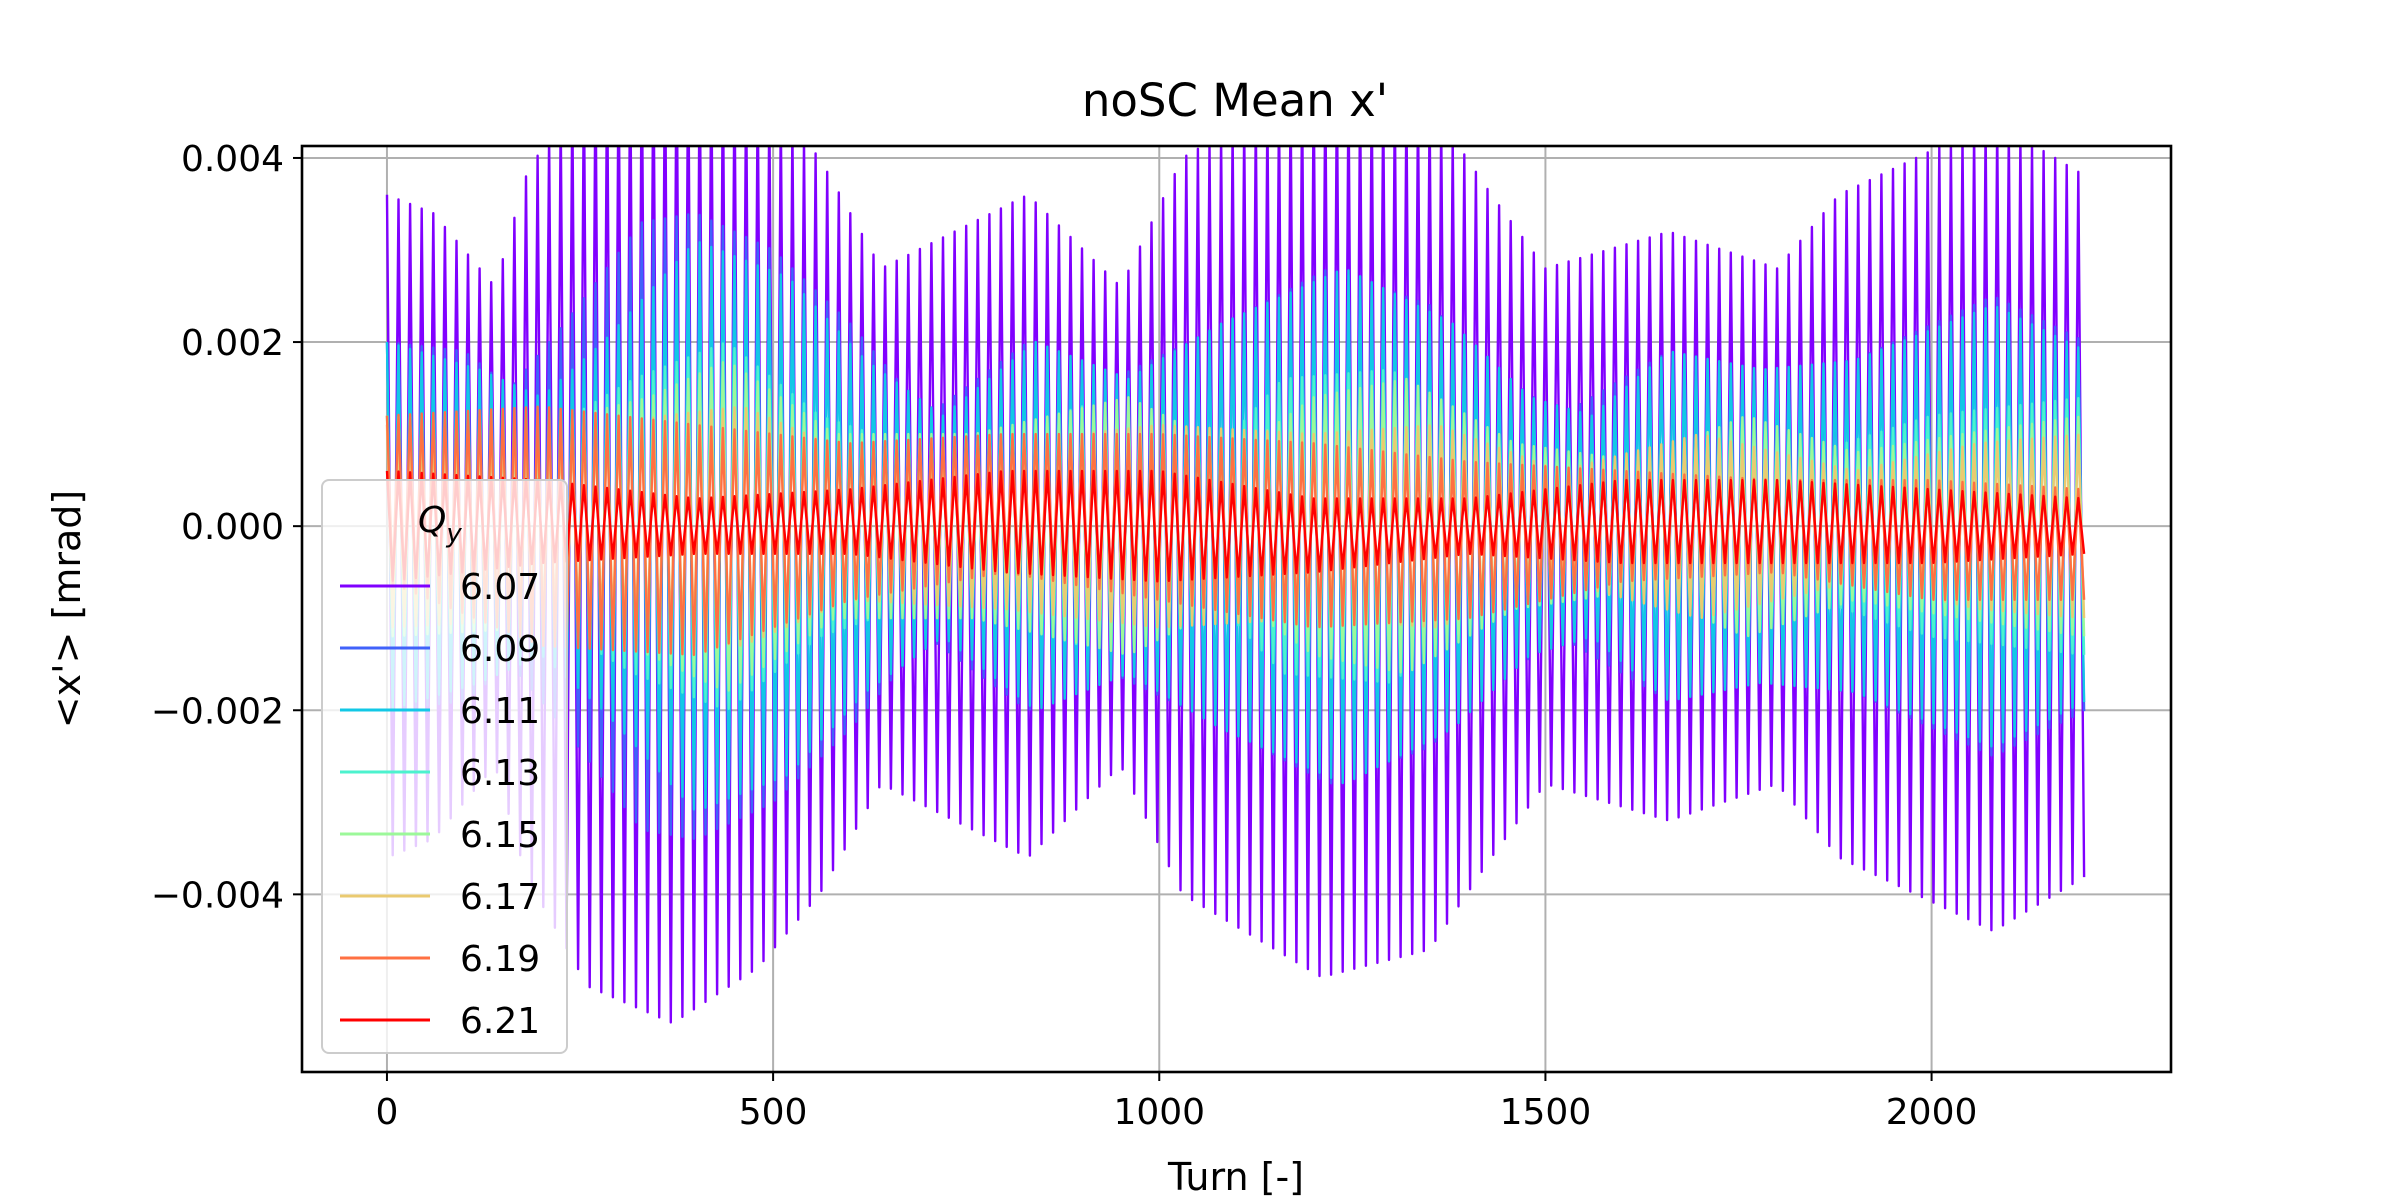 This screenshot has height=1200, width=2400. What do you see at coordinates (440, 804) in the screenshot?
I see `legend-items: 6.07 6.09 6.11 6.13 6.15 6.17 6.19 6.21` at bounding box center [440, 804].